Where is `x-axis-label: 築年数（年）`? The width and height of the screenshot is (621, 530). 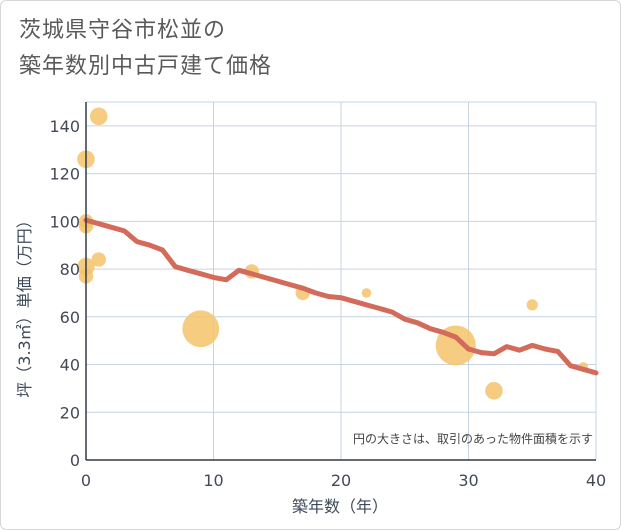
x-axis-label: 築年数（年） is located at coordinates (340, 506).